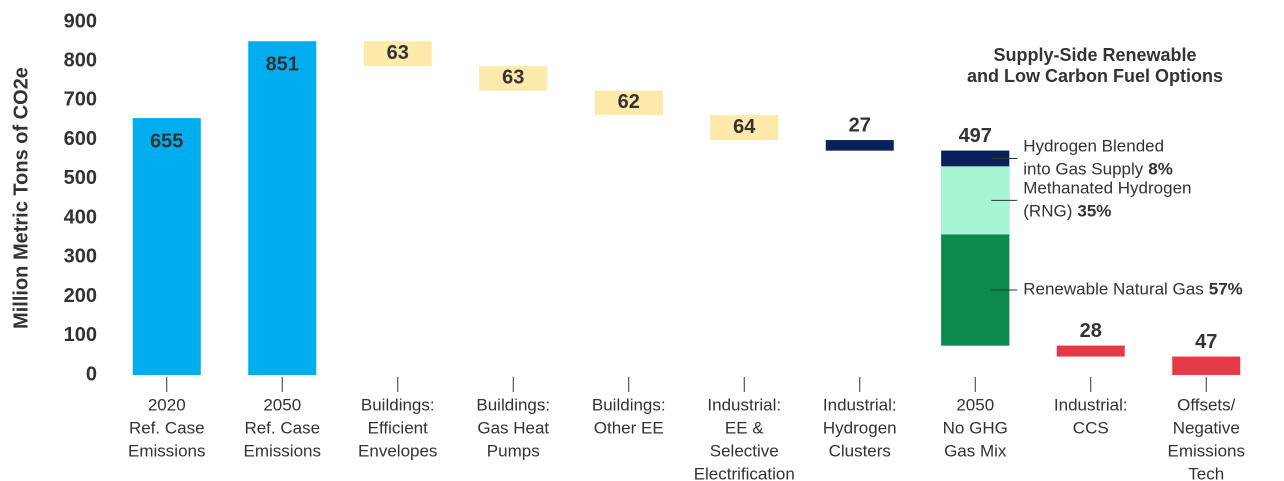 The width and height of the screenshot is (1284, 481). I want to click on x-tick-label: Envelopes, so click(397, 450).